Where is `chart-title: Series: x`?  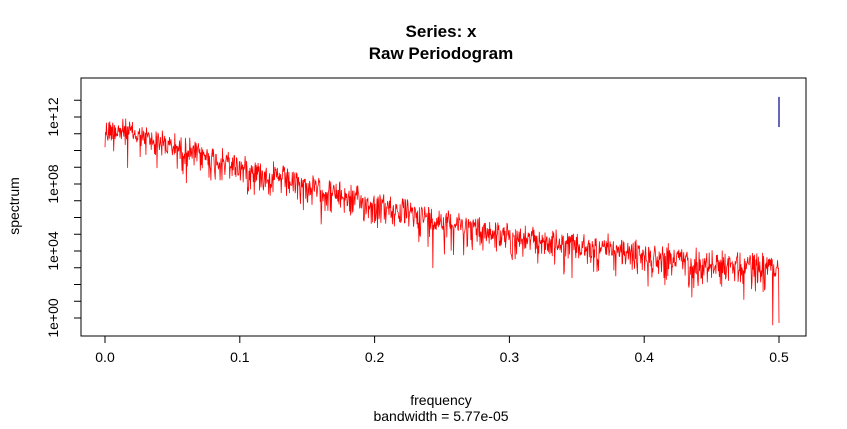
chart-title: Series: x is located at coordinates (441, 31).